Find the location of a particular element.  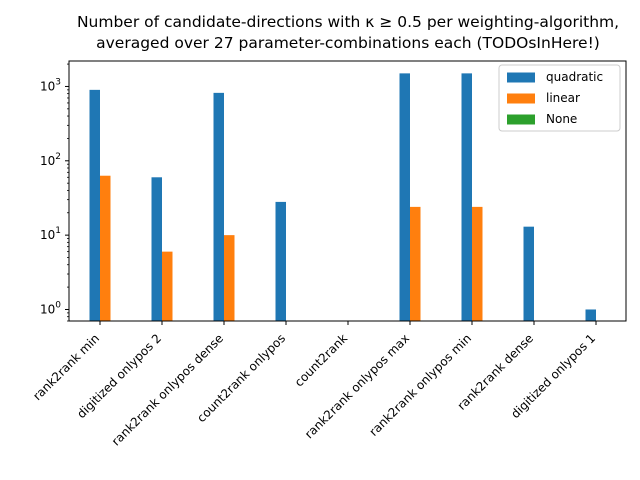

bar-quadratic-rank2rank-min is located at coordinates (94, 205).